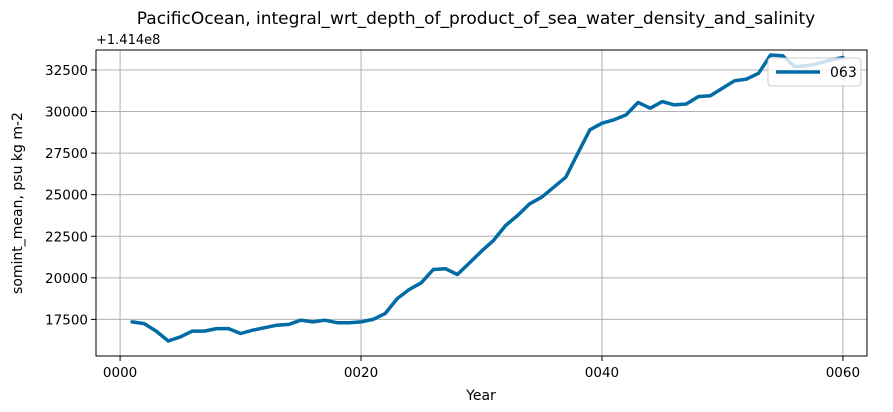 The height and width of the screenshot is (412, 893). I want to click on y-axis-ticks: 17500 20000 22500 25000 27500 30000 32500, so click(70, 195).